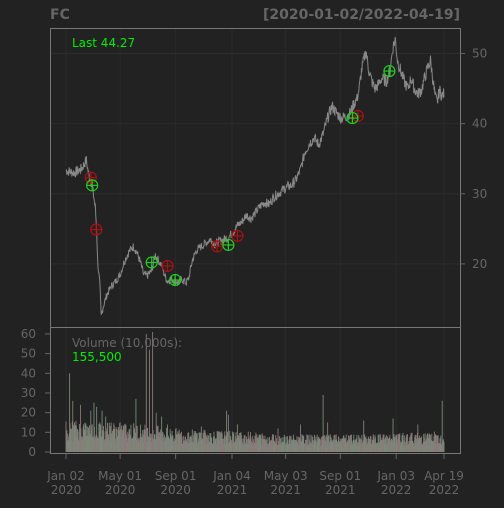 The width and height of the screenshot is (504, 508). I want to click on x-tick-label-2-year: 2020, so click(175, 490).